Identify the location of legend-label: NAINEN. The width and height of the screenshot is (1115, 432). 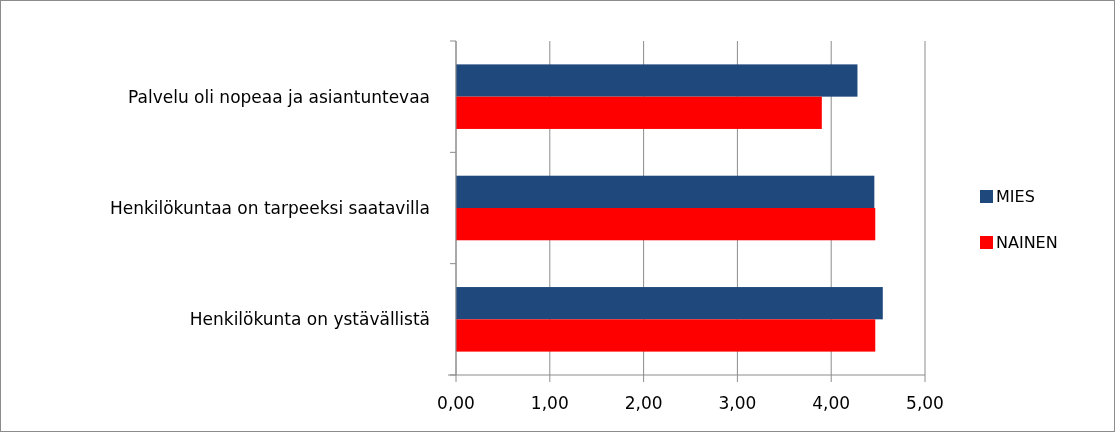
(1027, 242).